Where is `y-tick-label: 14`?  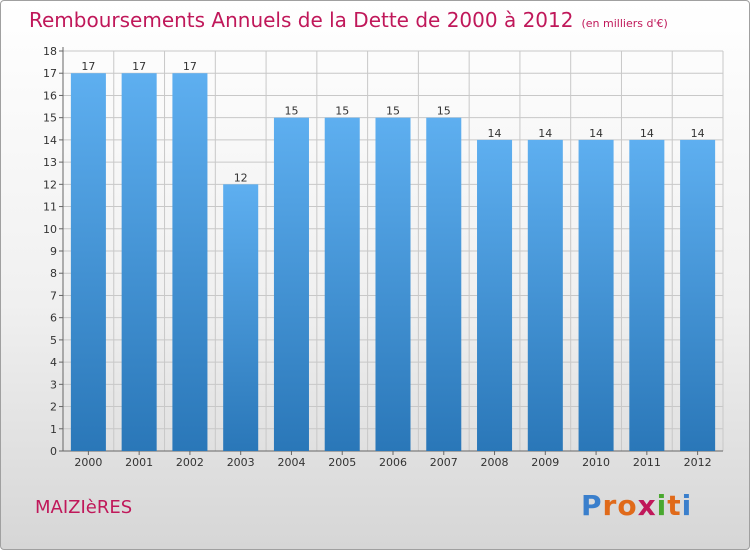
y-tick-label: 14 is located at coordinates (50, 140).